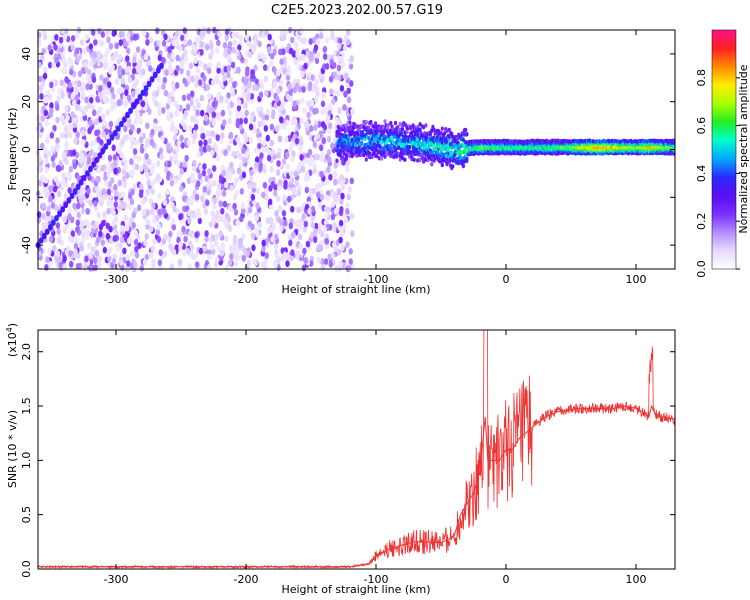 This screenshot has width=750, height=600. Describe the element at coordinates (63, 182) in the screenshot. I see `heatmap-cell-2086` at that location.